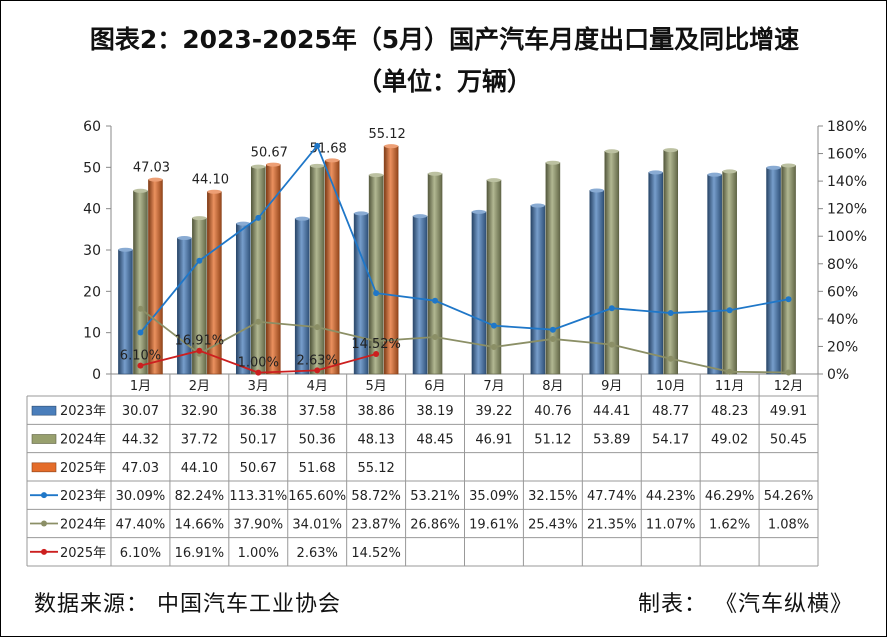  What do you see at coordinates (317, 145) in the screenshot?
I see `point-2023年-4月` at bounding box center [317, 145].